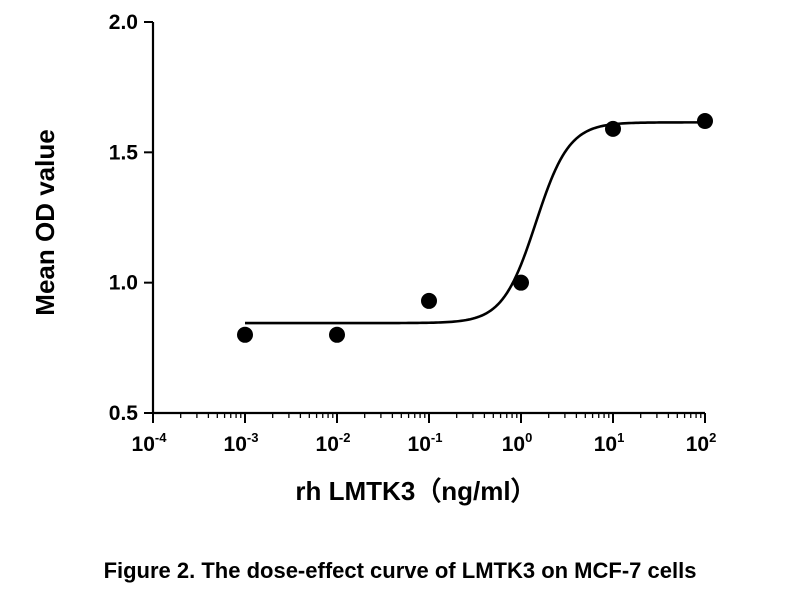 This screenshot has width=800, height=600. I want to click on x-tick-label: 10⁻², so click(333, 443).